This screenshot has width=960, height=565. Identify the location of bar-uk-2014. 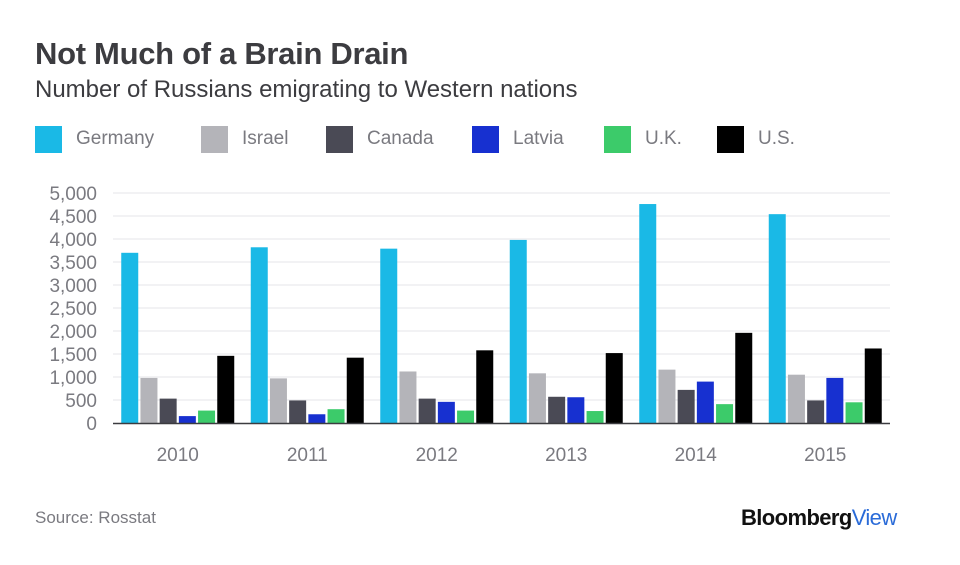
(725, 413).